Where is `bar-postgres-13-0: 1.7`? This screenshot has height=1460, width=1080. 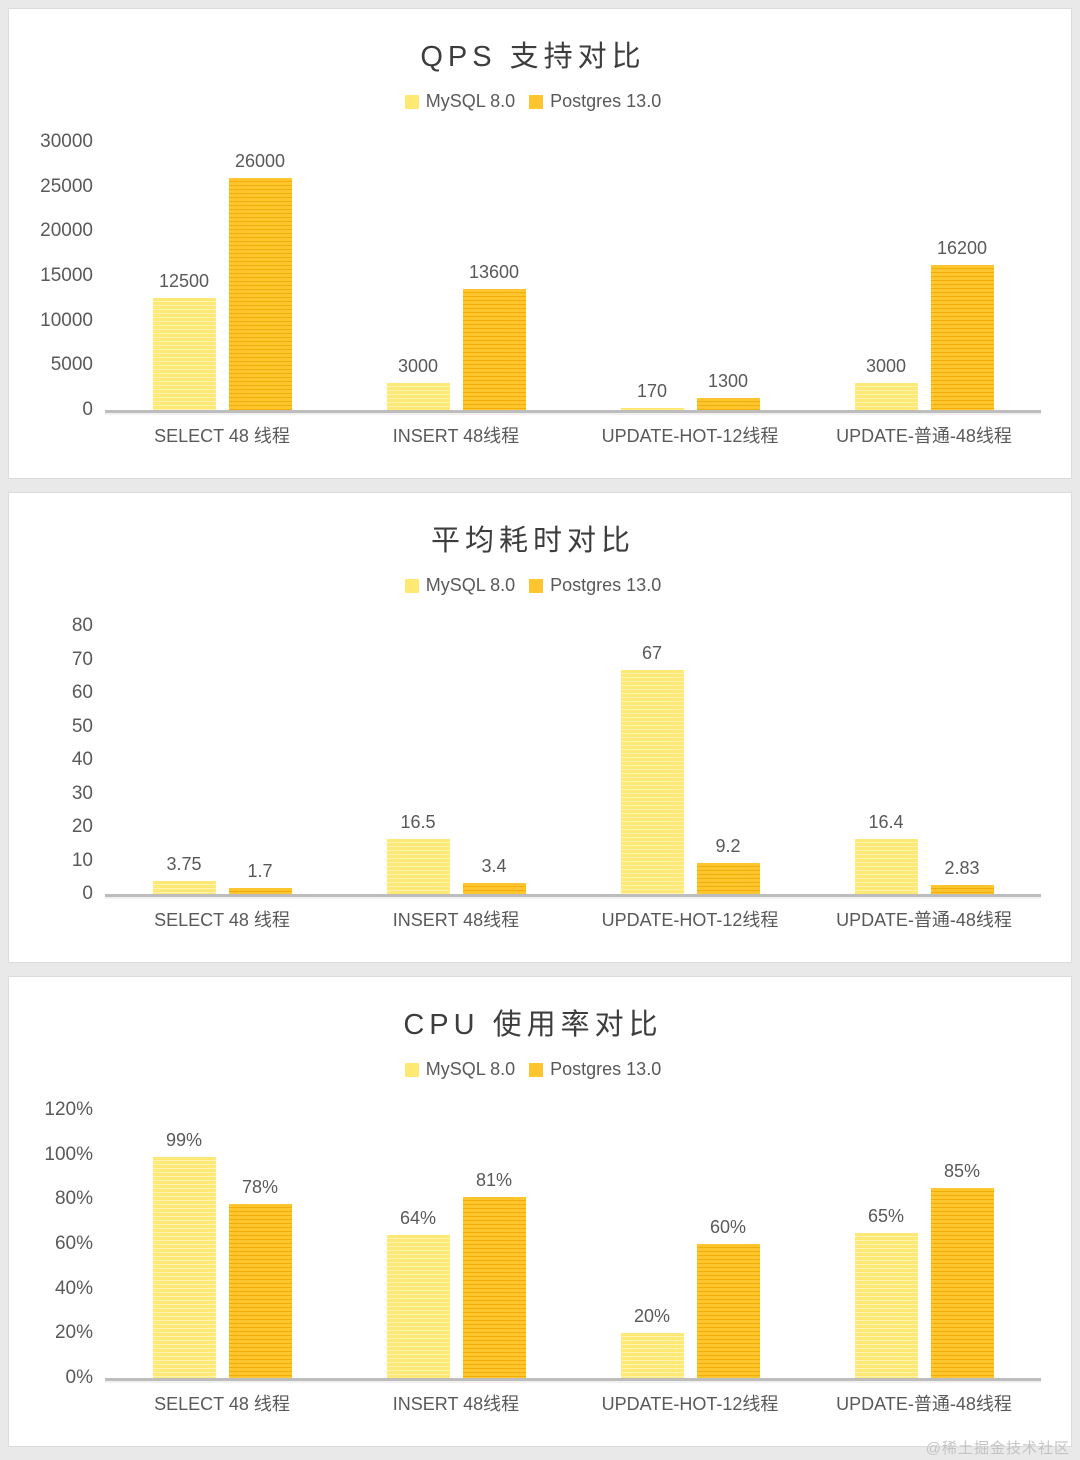 bar-postgres-13-0: 1.7 is located at coordinates (260, 877).